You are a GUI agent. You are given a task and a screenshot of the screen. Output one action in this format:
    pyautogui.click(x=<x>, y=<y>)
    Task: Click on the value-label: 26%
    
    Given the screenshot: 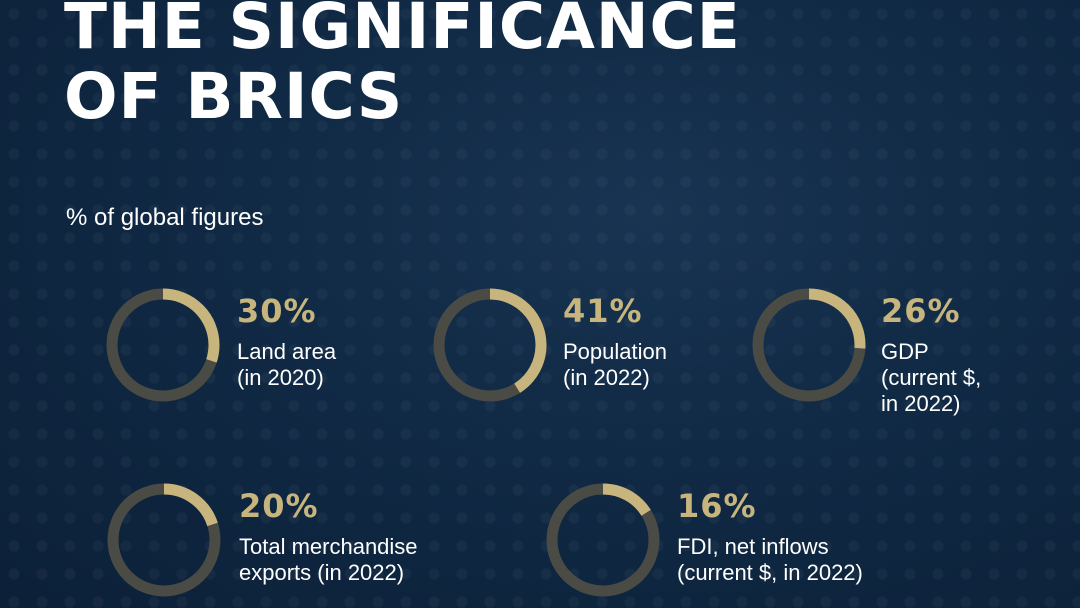 What is the action you would take?
    pyautogui.click(x=921, y=311)
    